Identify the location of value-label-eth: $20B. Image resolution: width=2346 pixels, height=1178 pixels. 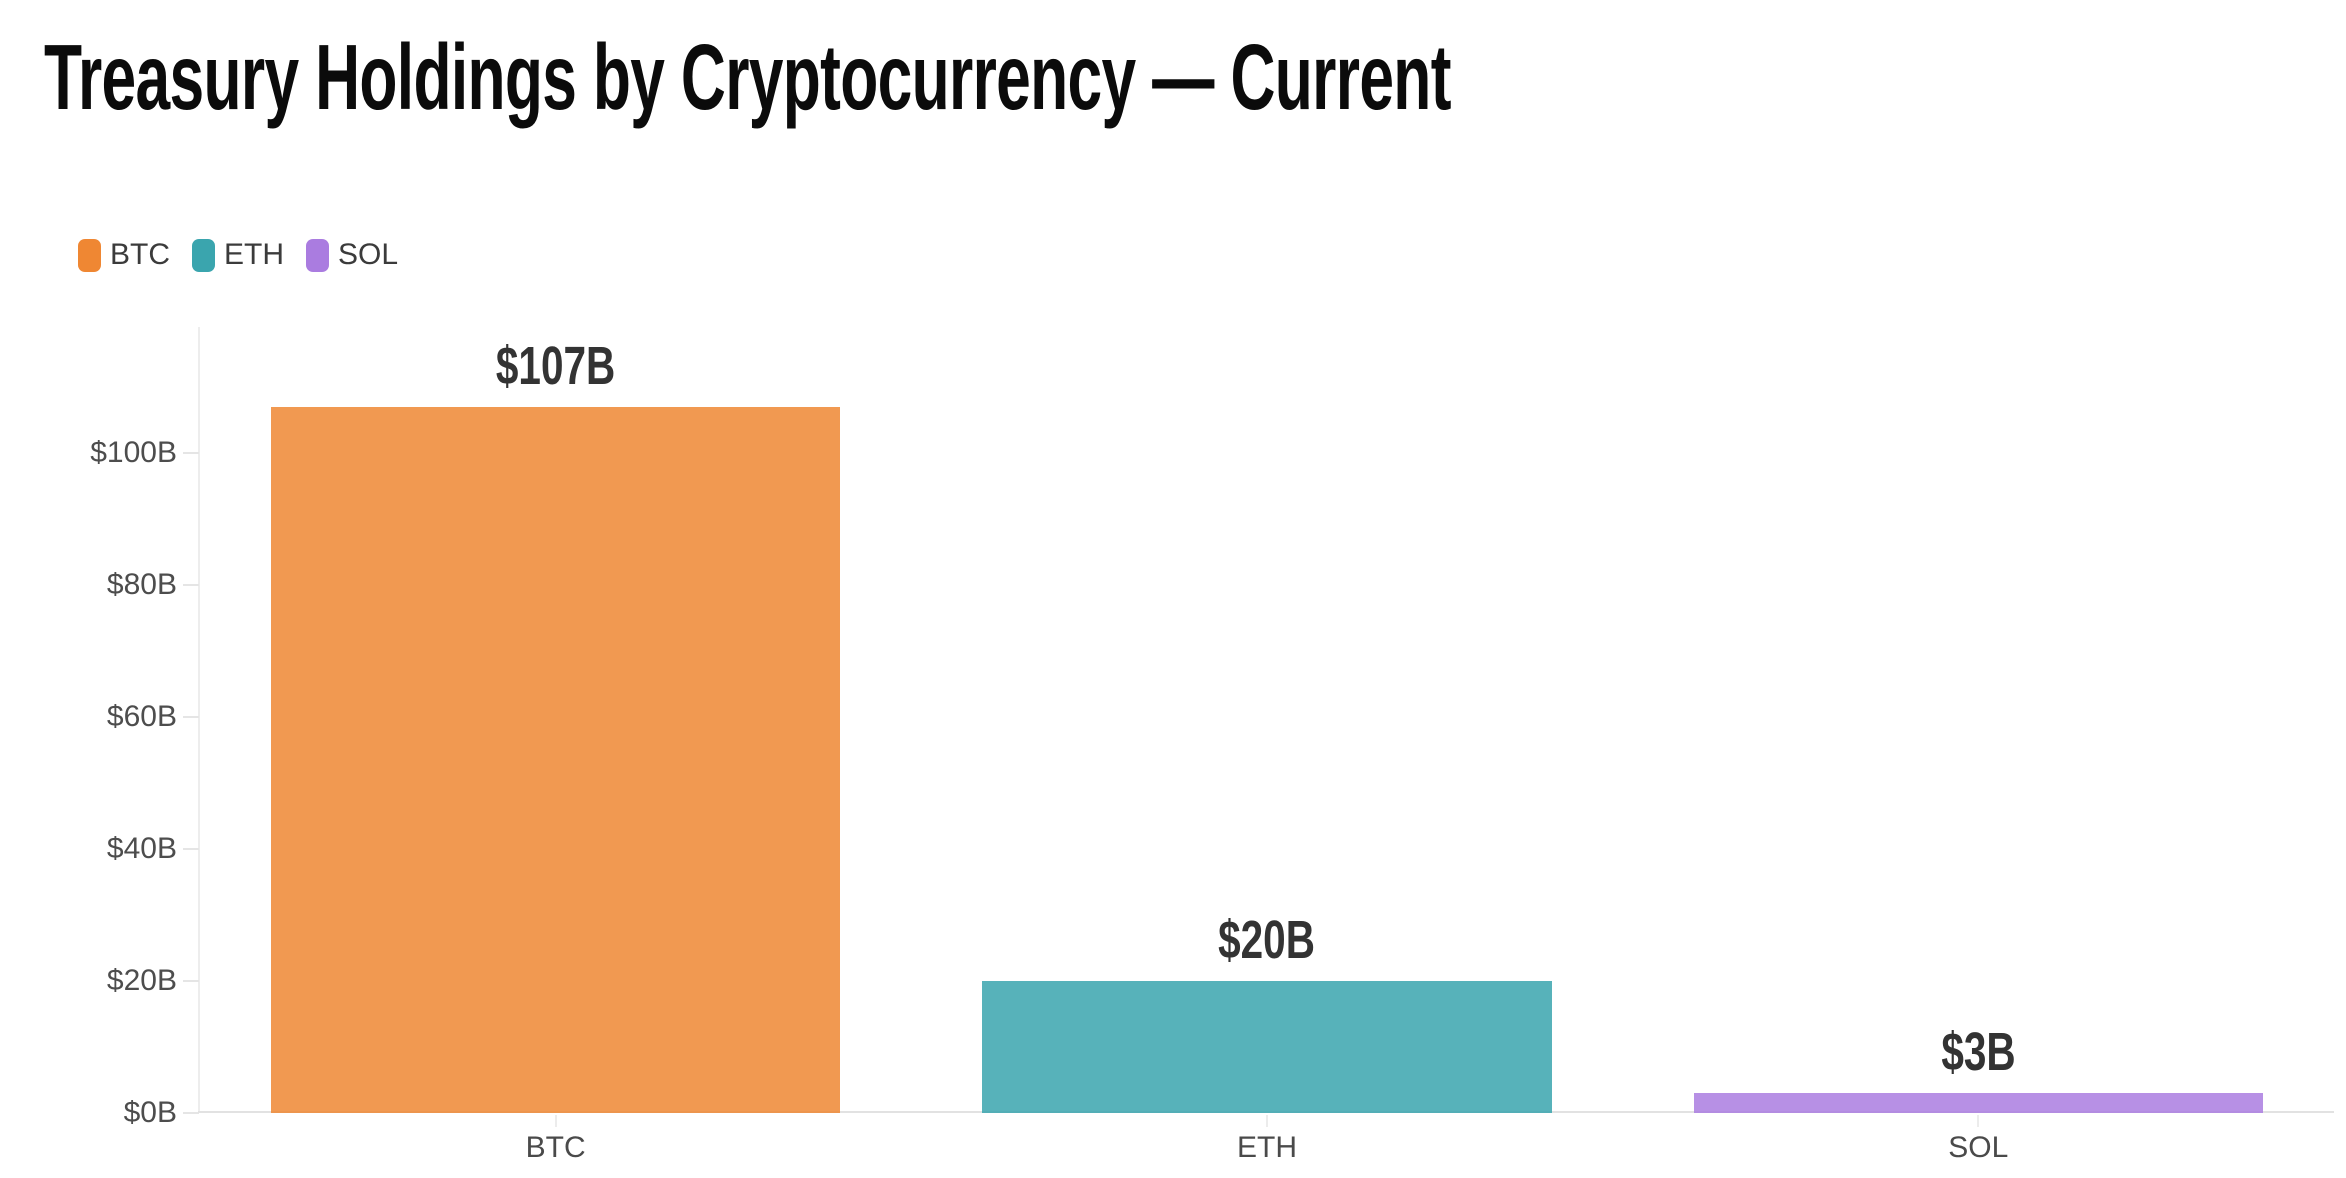
(1266, 940).